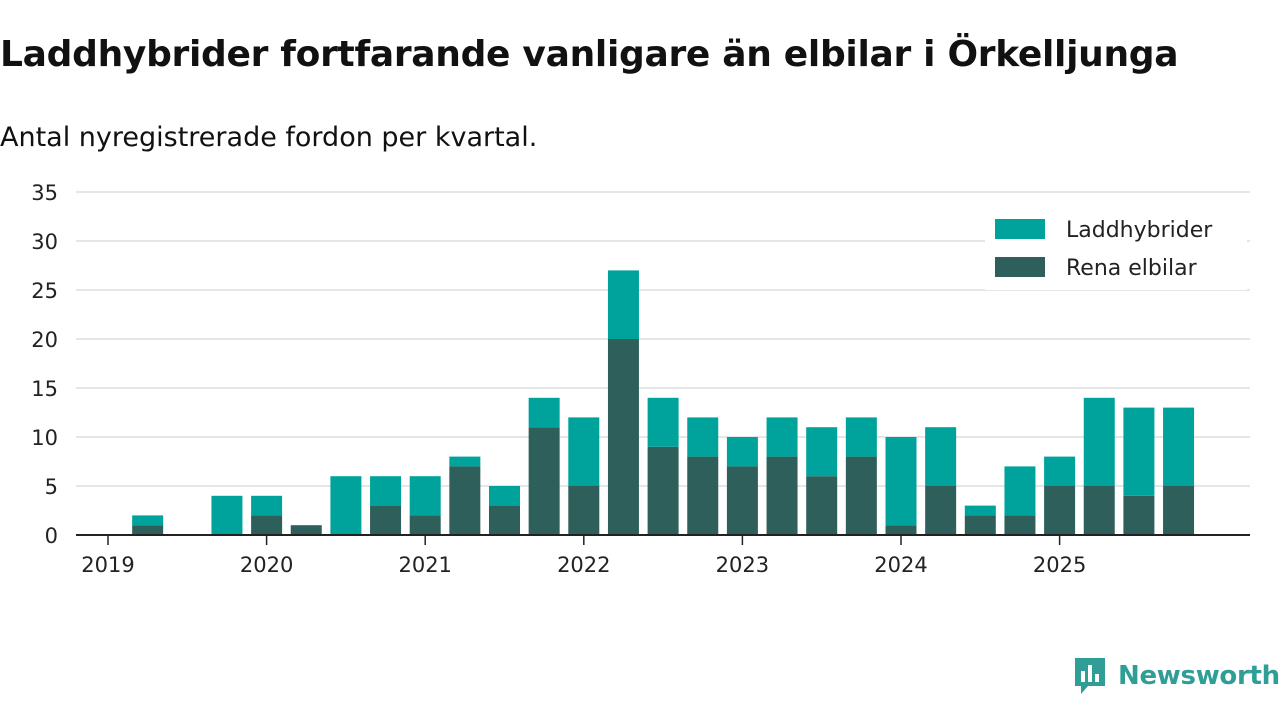 Image resolution: width=1280 pixels, height=720 pixels. What do you see at coordinates (51, 487) in the screenshot?
I see `y-tick-label: 5` at bounding box center [51, 487].